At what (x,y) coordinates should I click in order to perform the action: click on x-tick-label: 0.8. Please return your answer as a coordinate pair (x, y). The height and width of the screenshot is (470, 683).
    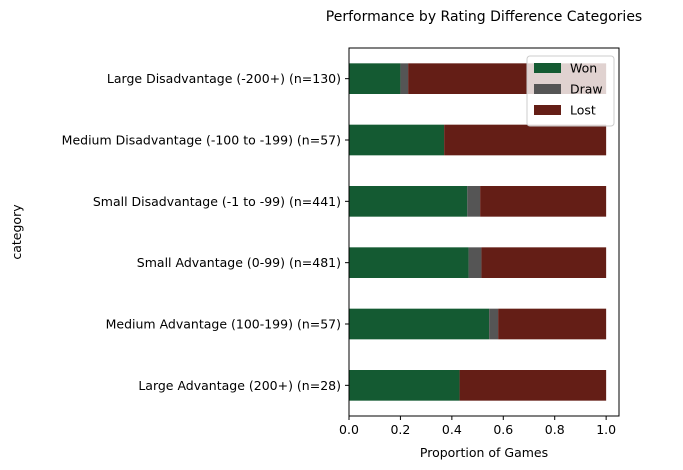
    Looking at the image, I should click on (555, 429).